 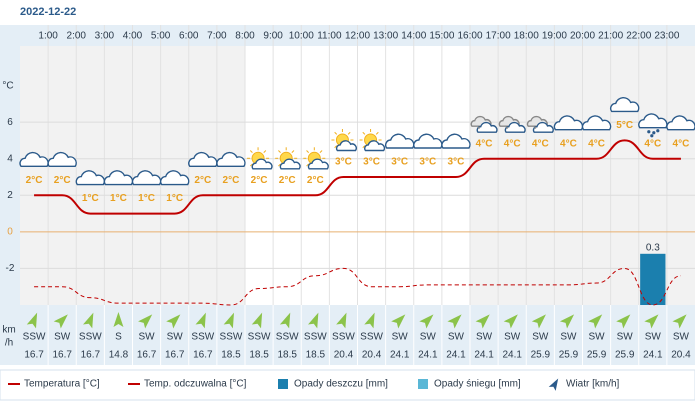 I want to click on hour-label: 12:00, so click(x=357, y=36).